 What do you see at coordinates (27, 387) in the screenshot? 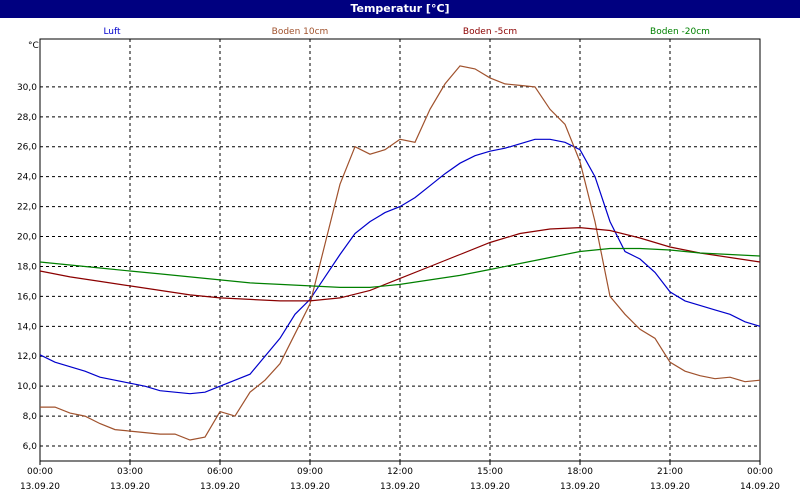
I see `y-tick-label: 10,0` at bounding box center [27, 387].